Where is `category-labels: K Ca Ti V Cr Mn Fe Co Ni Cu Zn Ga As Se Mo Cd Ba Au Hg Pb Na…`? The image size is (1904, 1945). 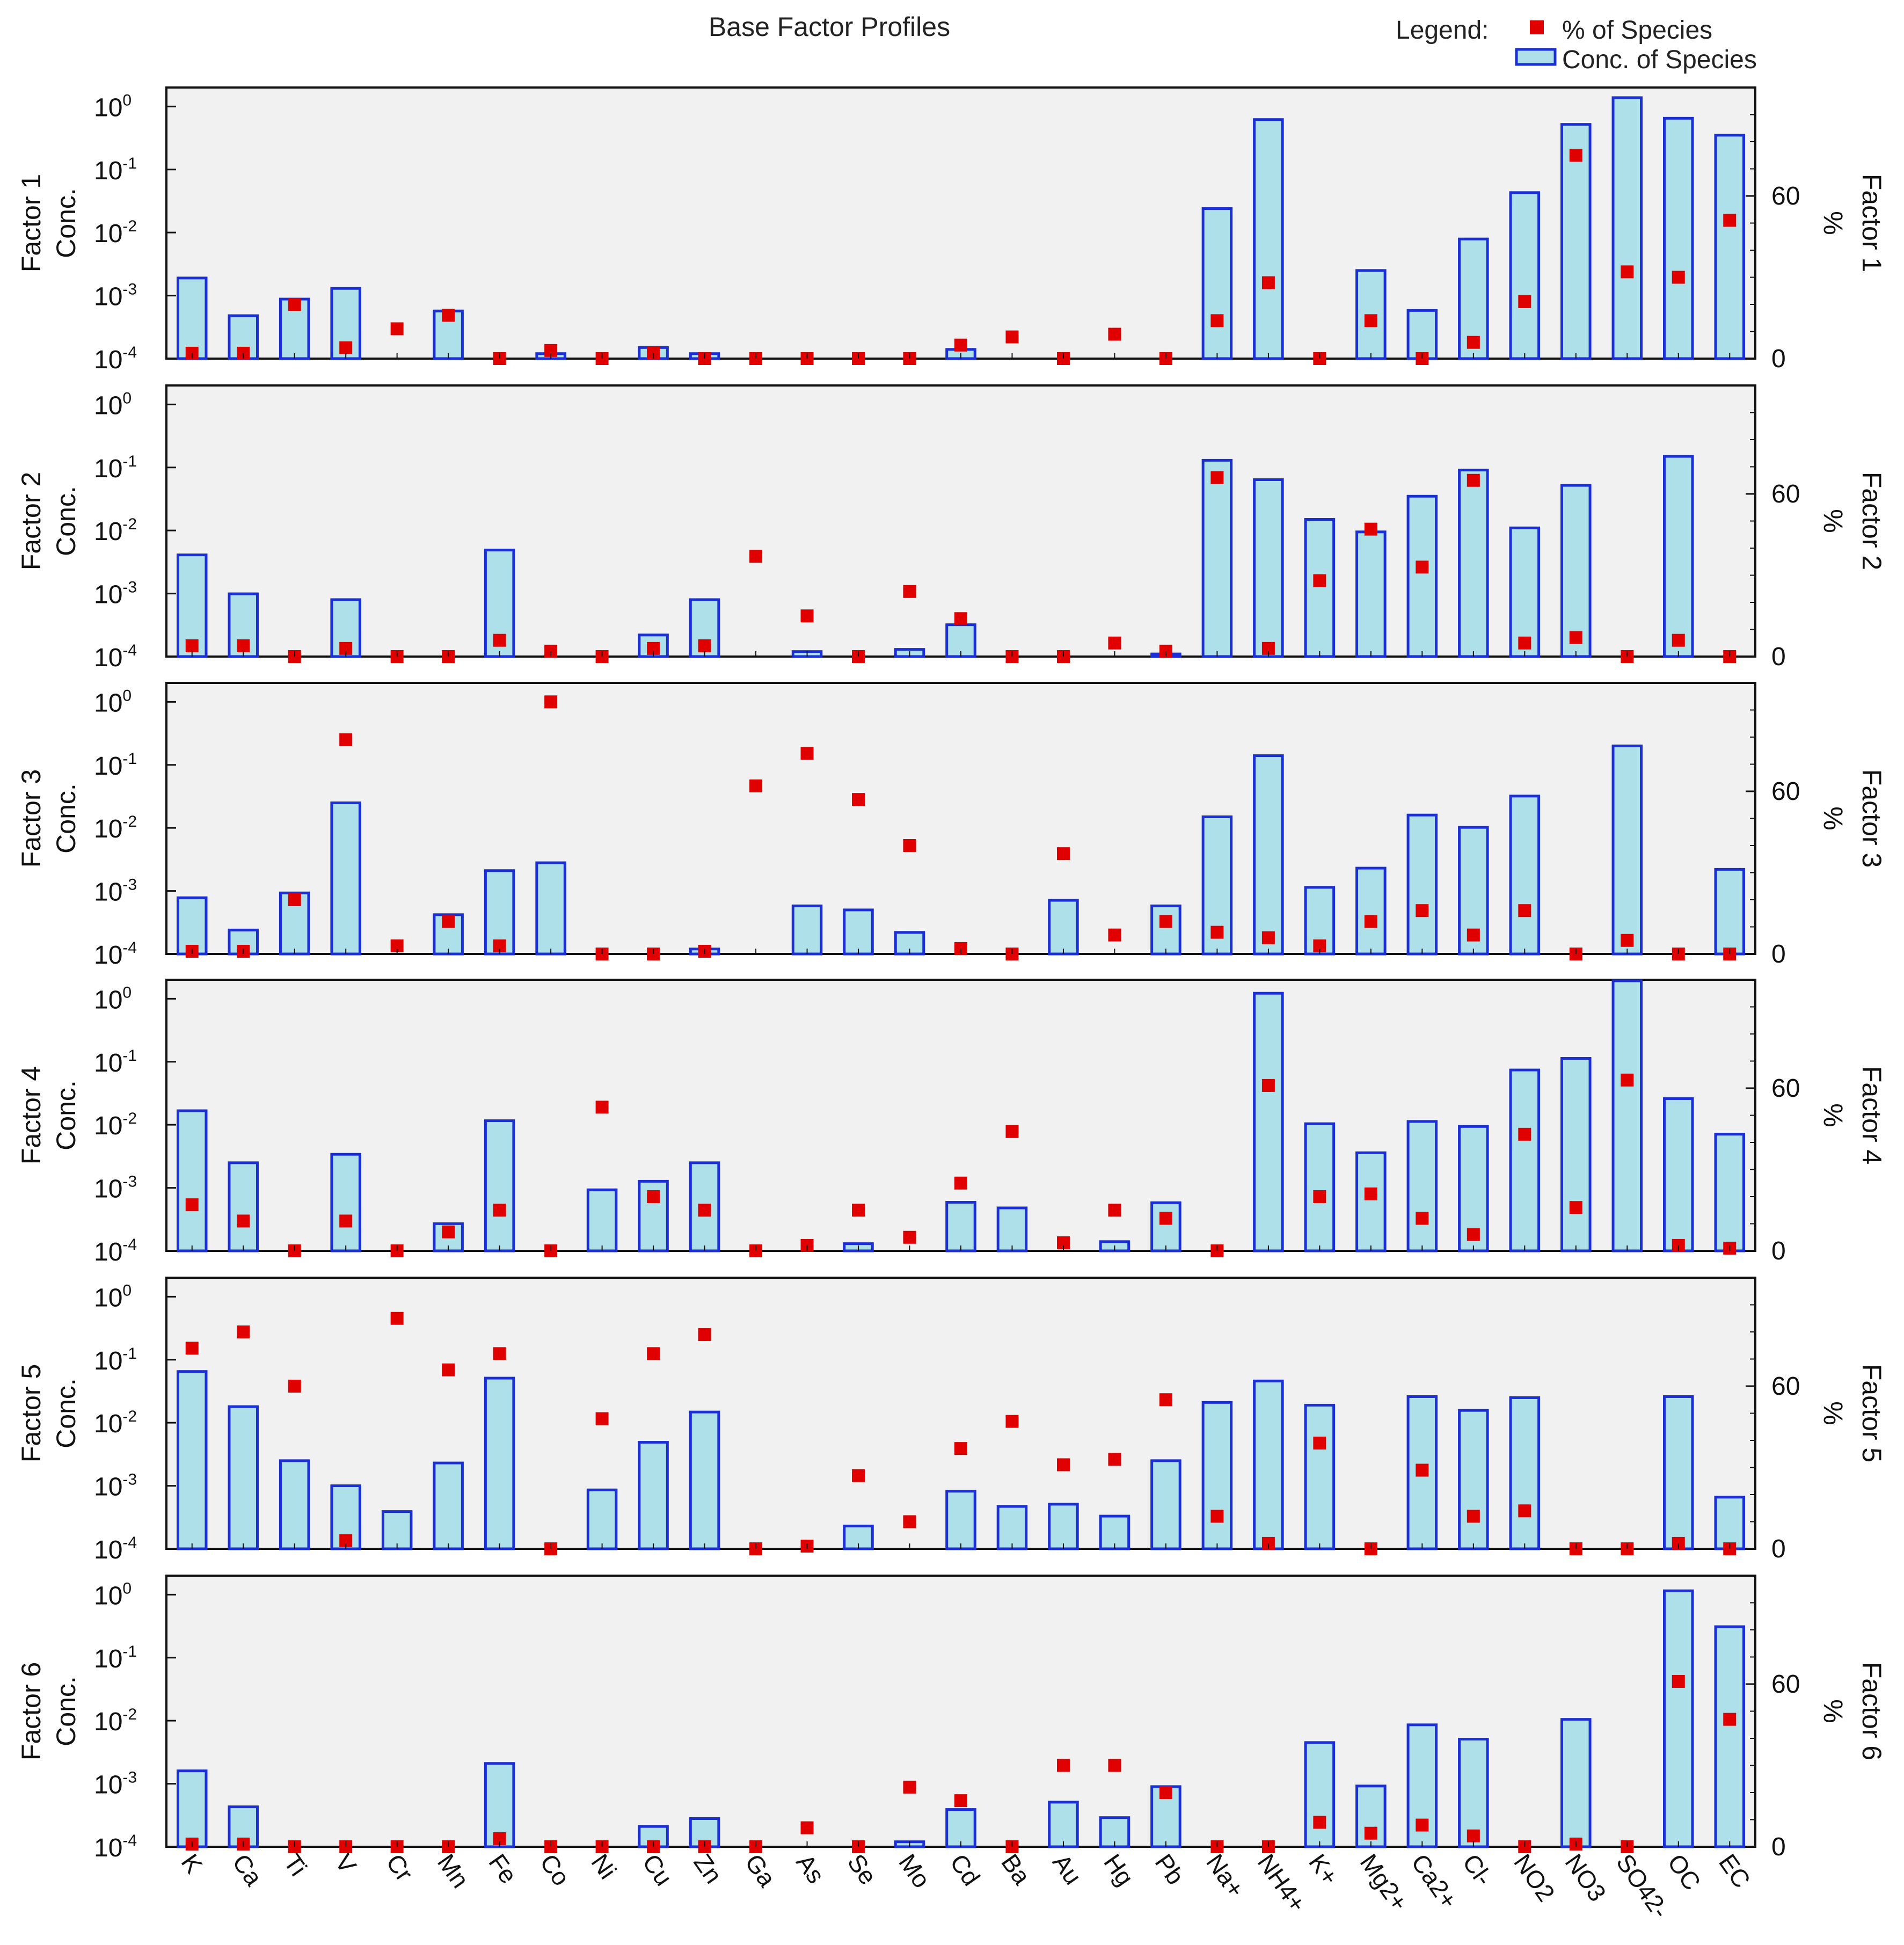 category-labels: K Ca Ti V Cr Mn Fe Co Ni Cu Zn Ga As Se Mo Cd Ba Au Hg Pb Na… is located at coordinates (966, 1886).